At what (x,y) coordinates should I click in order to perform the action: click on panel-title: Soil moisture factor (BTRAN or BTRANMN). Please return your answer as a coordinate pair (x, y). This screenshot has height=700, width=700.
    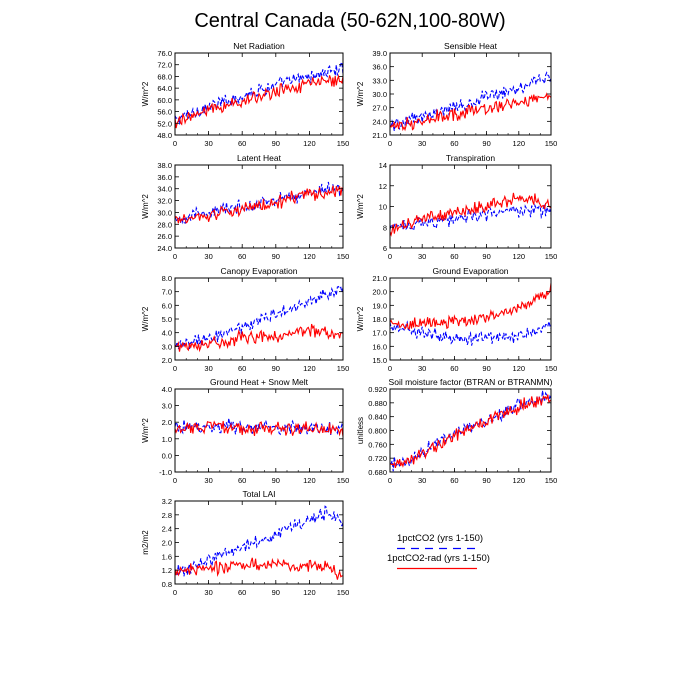
    Looking at the image, I should click on (471, 382).